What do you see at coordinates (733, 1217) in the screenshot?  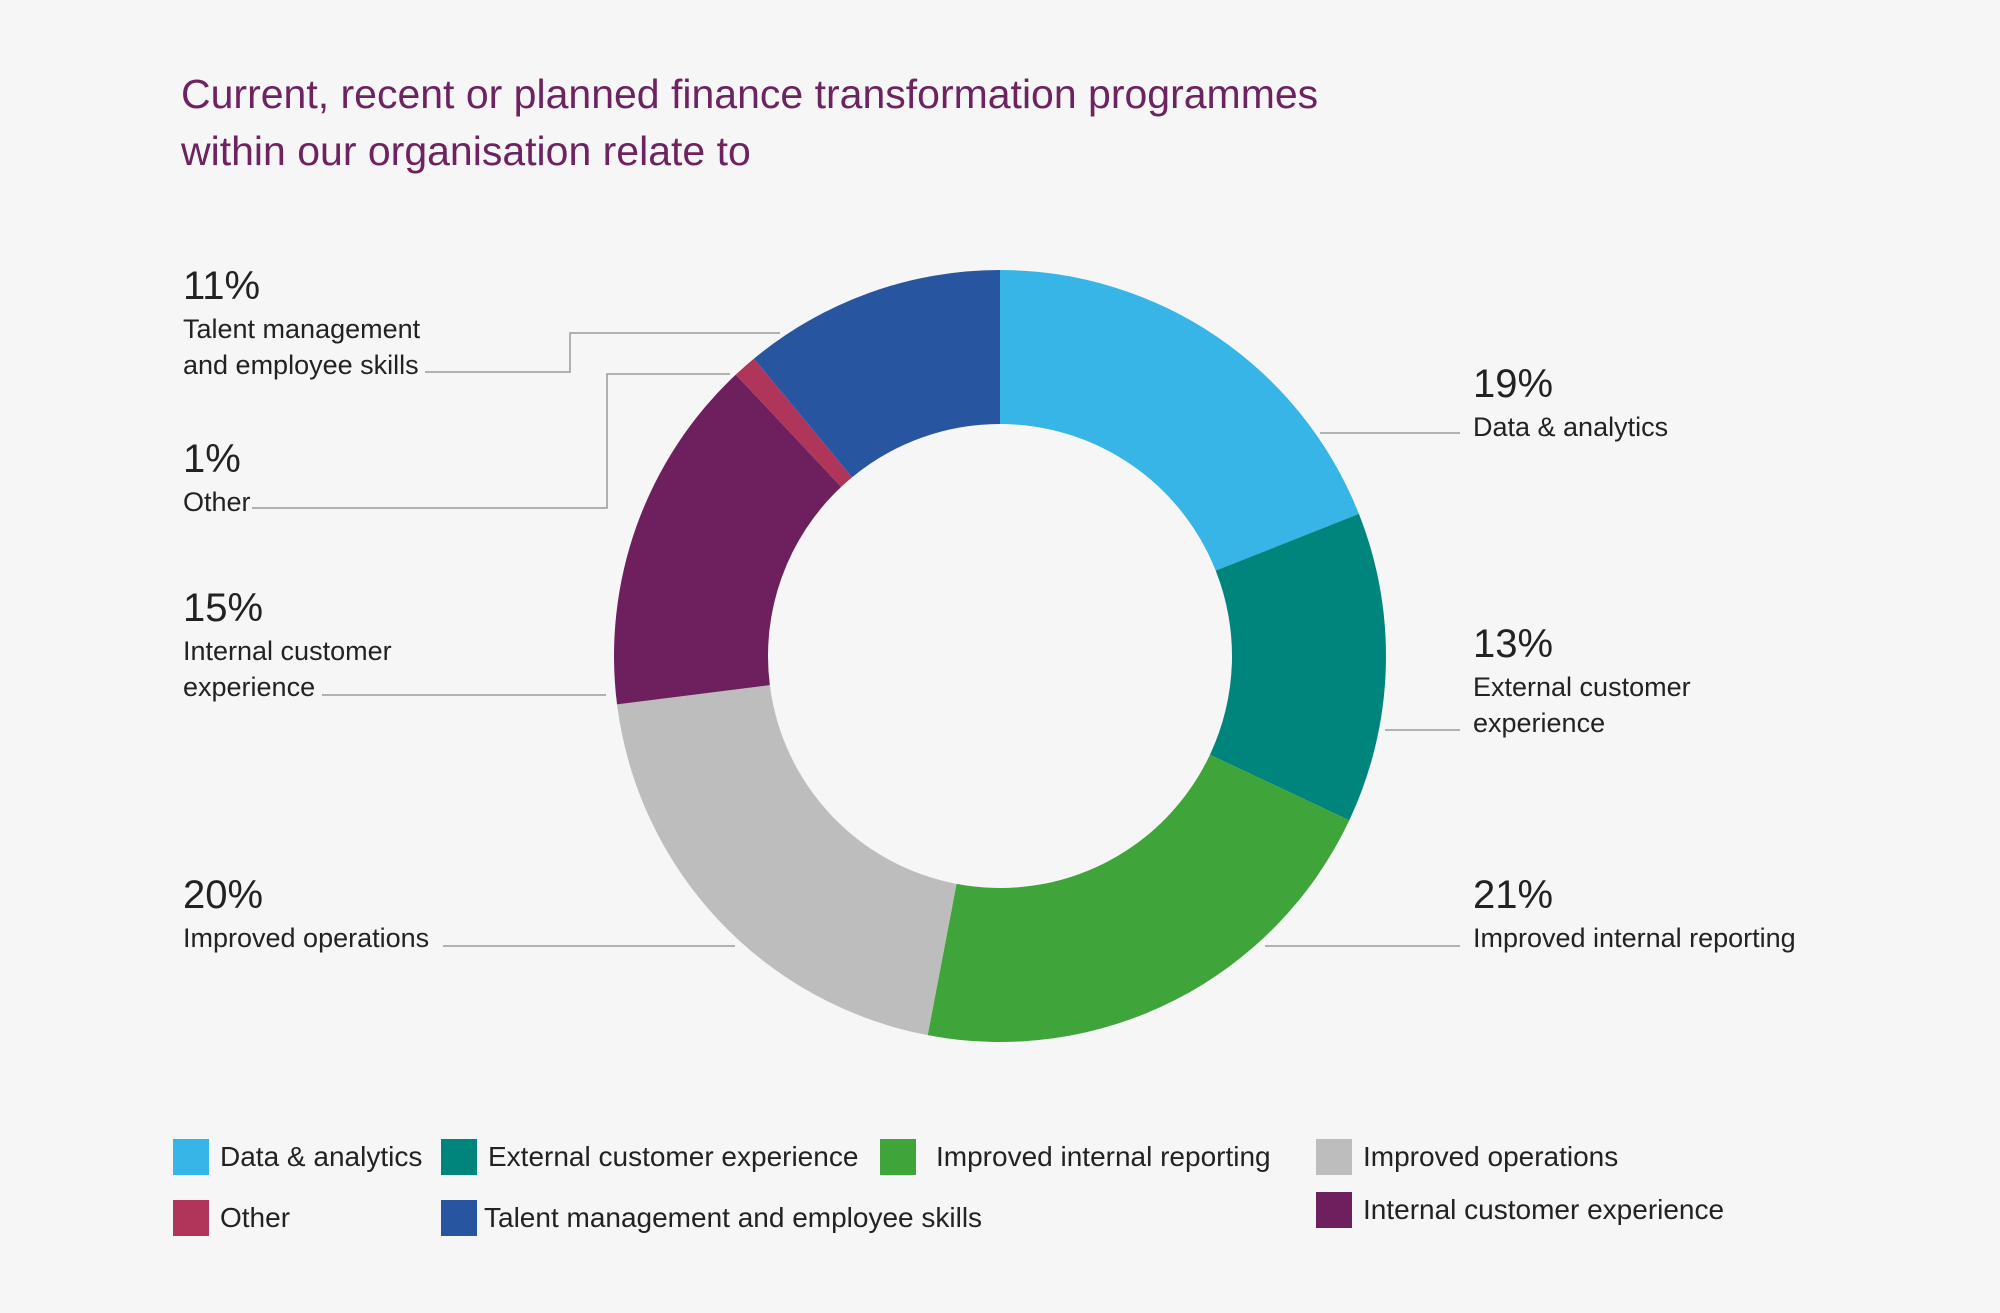 I see `legend-label: Talent management and employee skills` at bounding box center [733, 1217].